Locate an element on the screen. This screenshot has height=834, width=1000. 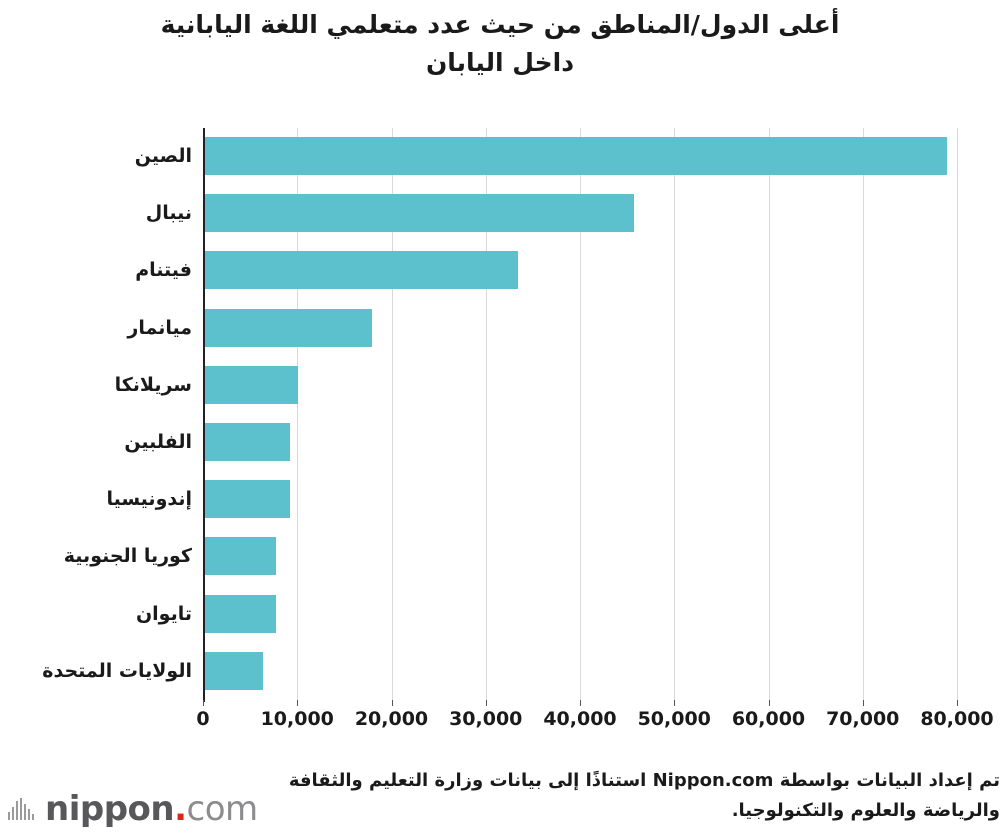
logo-text: nippon.com is located at coordinates (151, 809).